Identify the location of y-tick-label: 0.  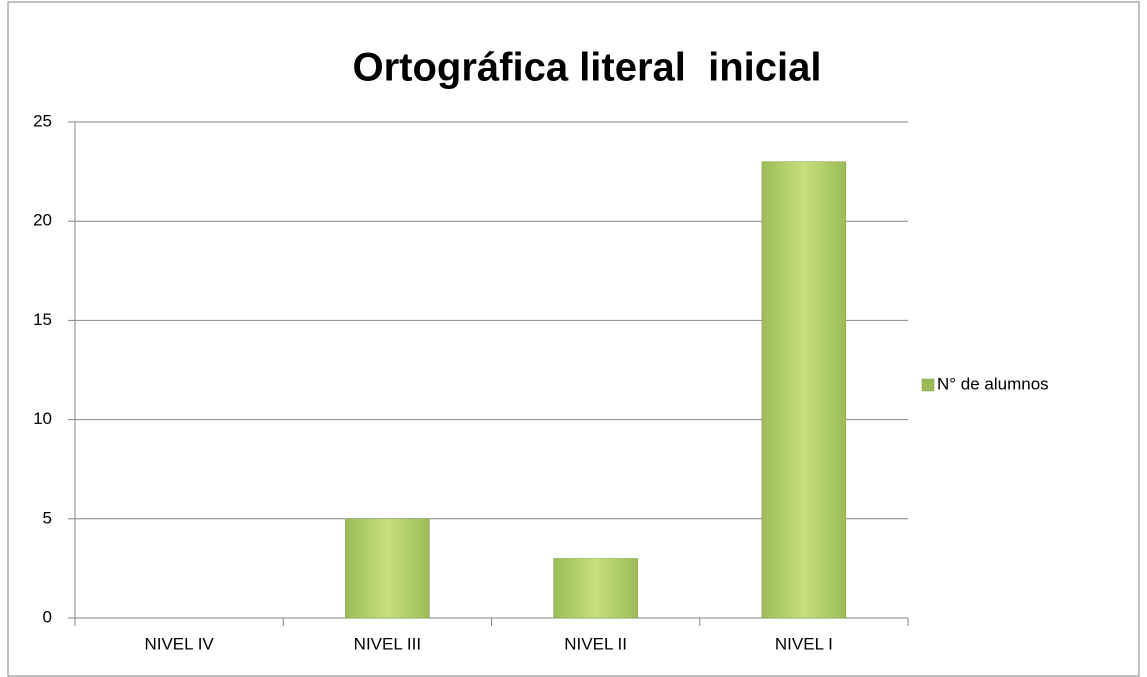
(47, 616).